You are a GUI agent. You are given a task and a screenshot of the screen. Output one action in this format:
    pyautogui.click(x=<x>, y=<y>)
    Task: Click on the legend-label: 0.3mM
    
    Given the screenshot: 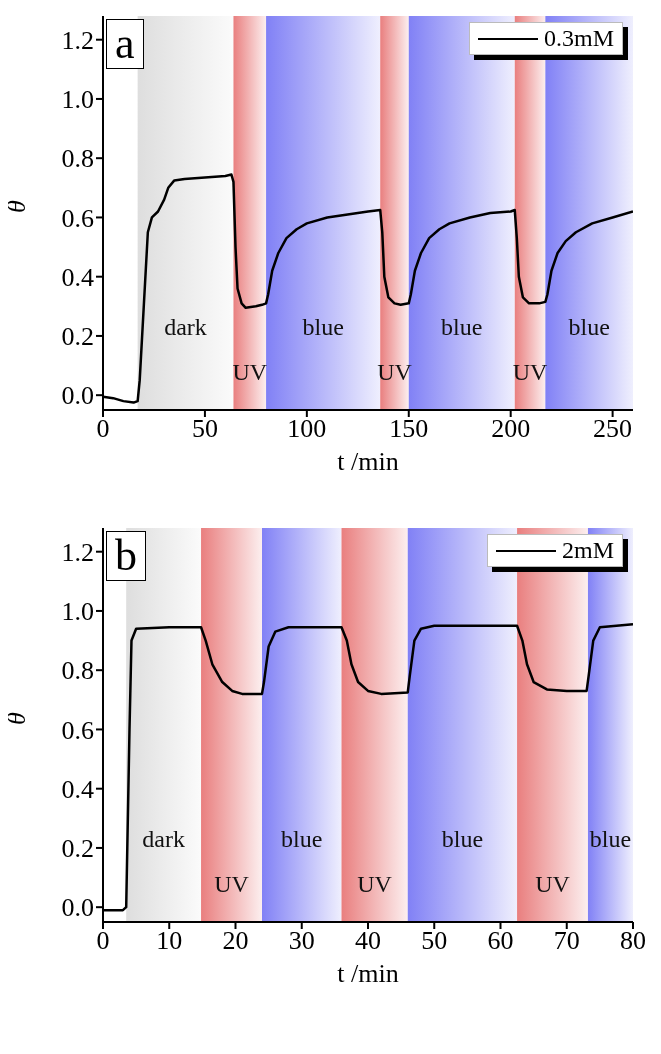 What is the action you would take?
    pyautogui.click(x=578, y=38)
    